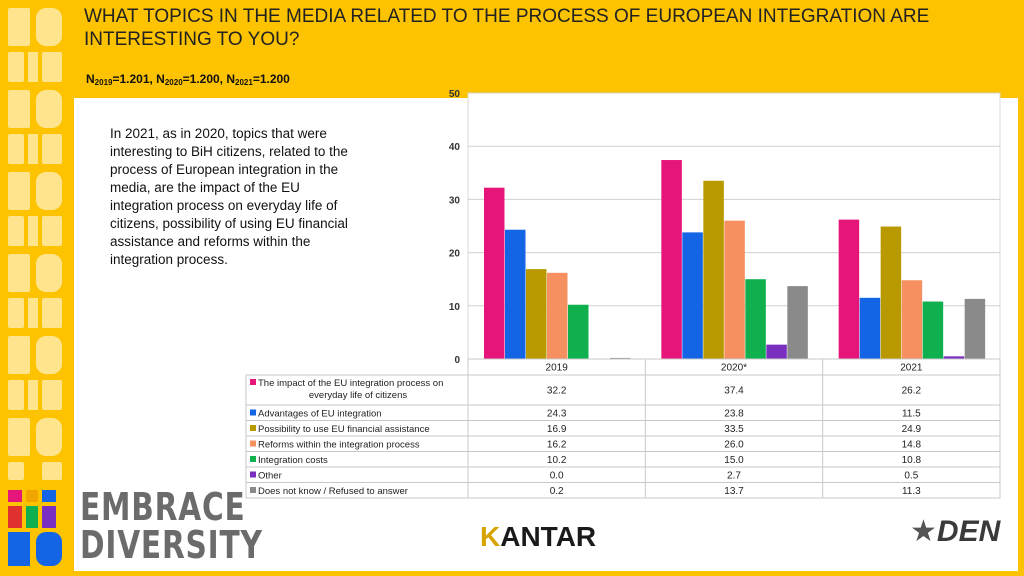 This screenshot has height=576, width=1024. Describe the element at coordinates (734, 444) in the screenshot. I see `data-label: 26.0` at that location.